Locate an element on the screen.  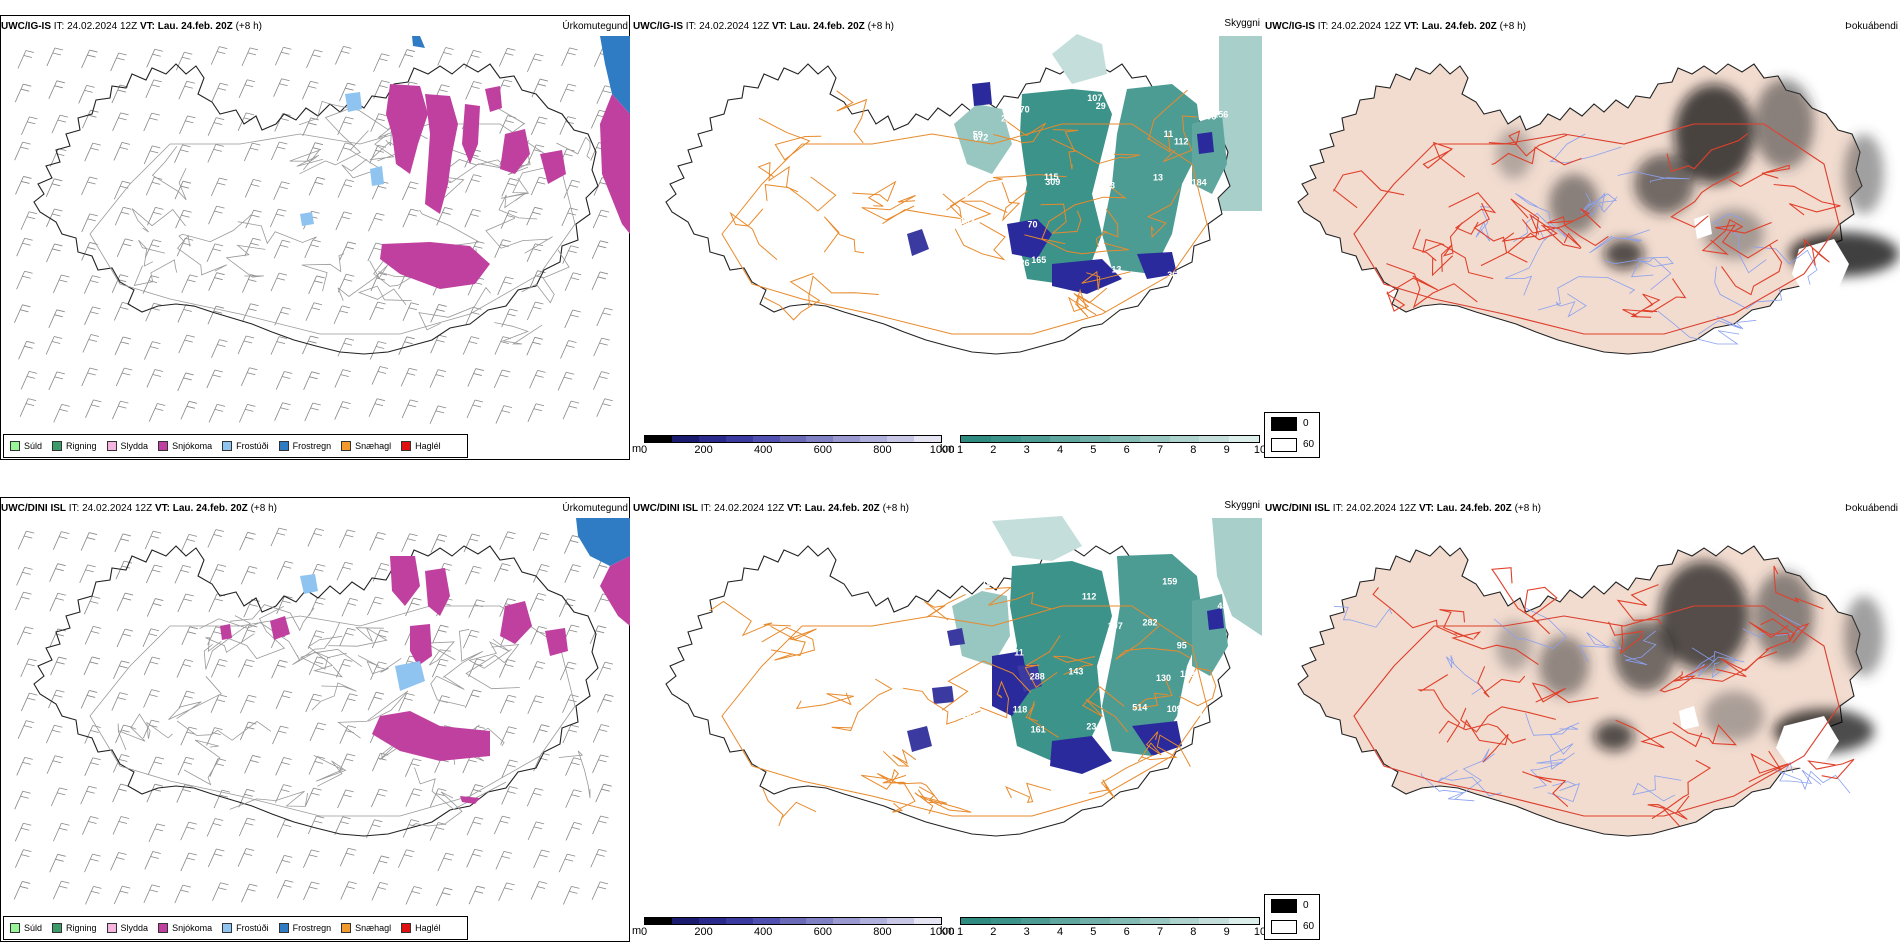
visibility-value-label: 309 is located at coordinates (1052, 182).